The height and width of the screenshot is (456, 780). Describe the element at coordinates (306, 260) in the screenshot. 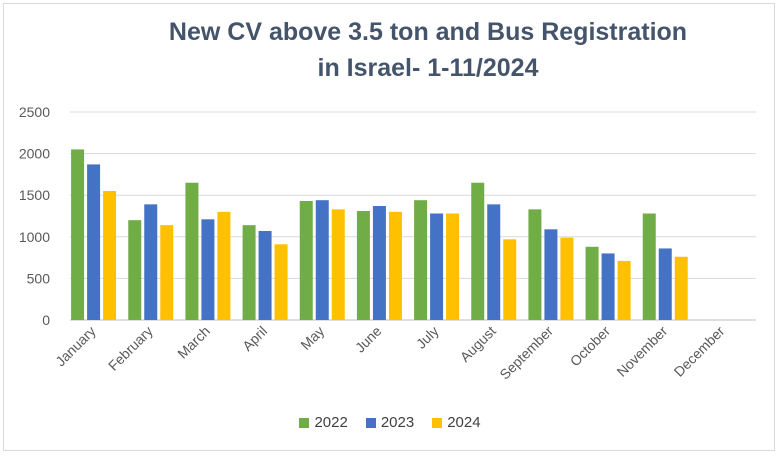

I see `bar-2022-may` at that location.